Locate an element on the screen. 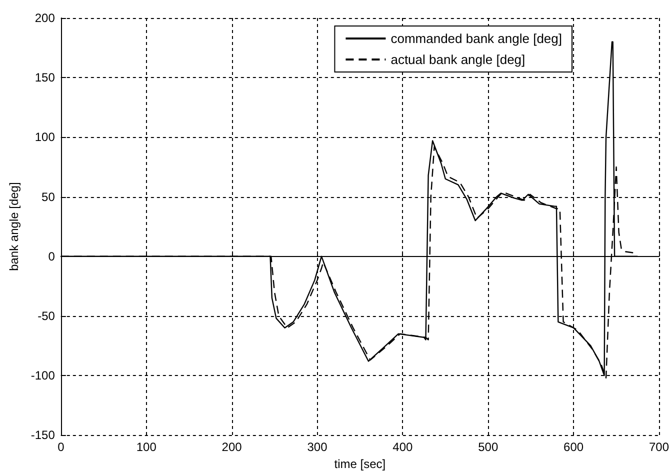  y-tick-label: 100 is located at coordinates (45, 137).